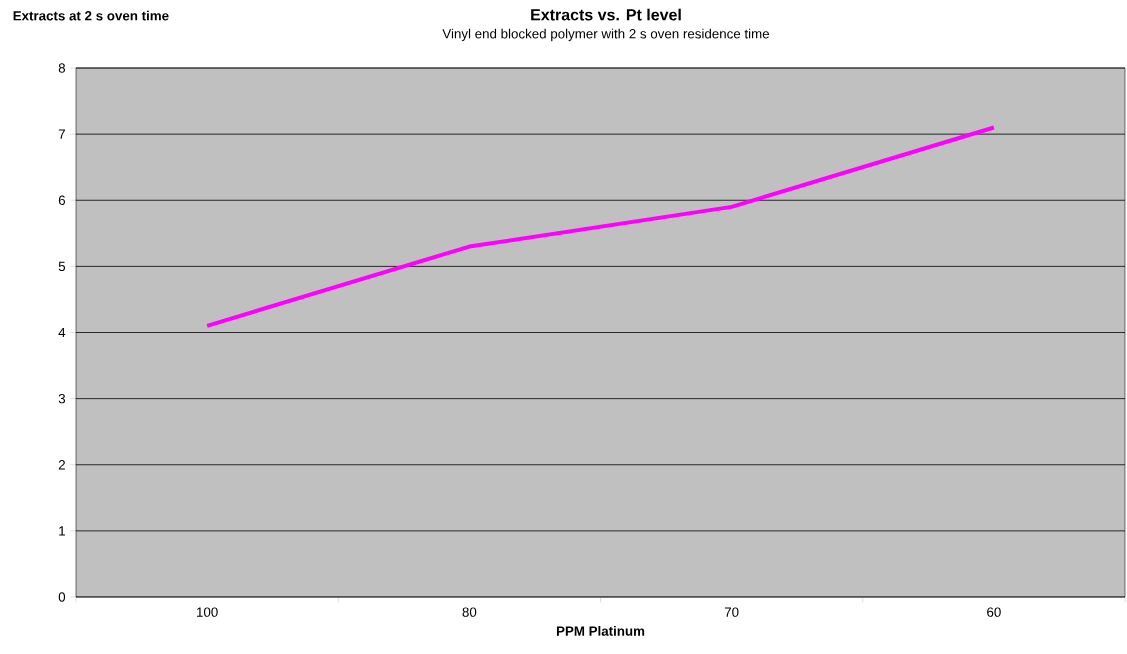 This screenshot has width=1127, height=654. What do you see at coordinates (62, 398) in the screenshot?
I see `y-tick-label: 3` at bounding box center [62, 398].